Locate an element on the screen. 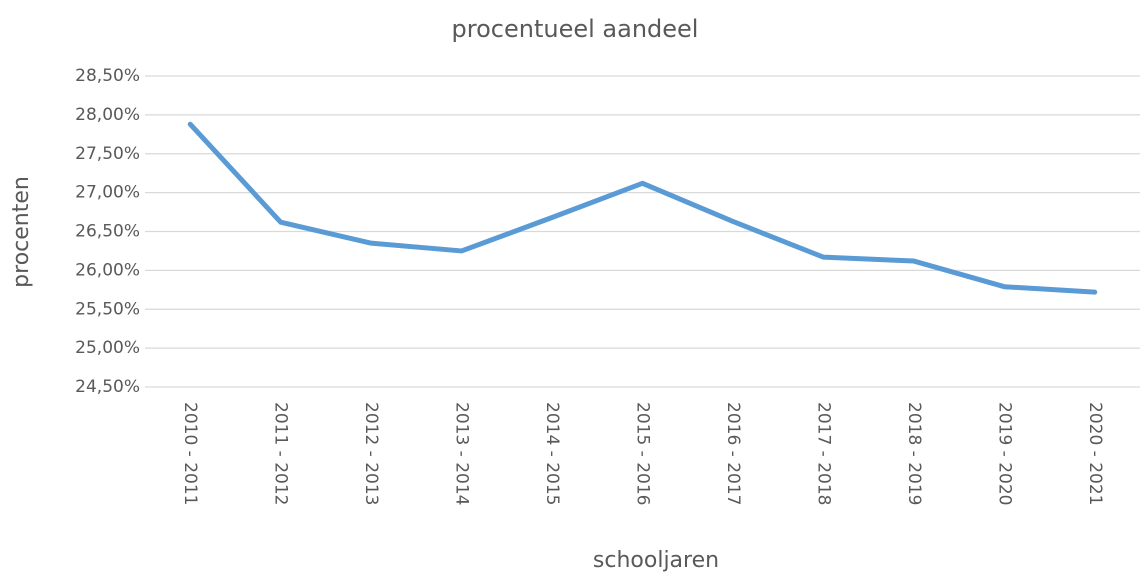 The image size is (1140, 574). x-tick-label: 2018 - 2019 is located at coordinates (914, 453).